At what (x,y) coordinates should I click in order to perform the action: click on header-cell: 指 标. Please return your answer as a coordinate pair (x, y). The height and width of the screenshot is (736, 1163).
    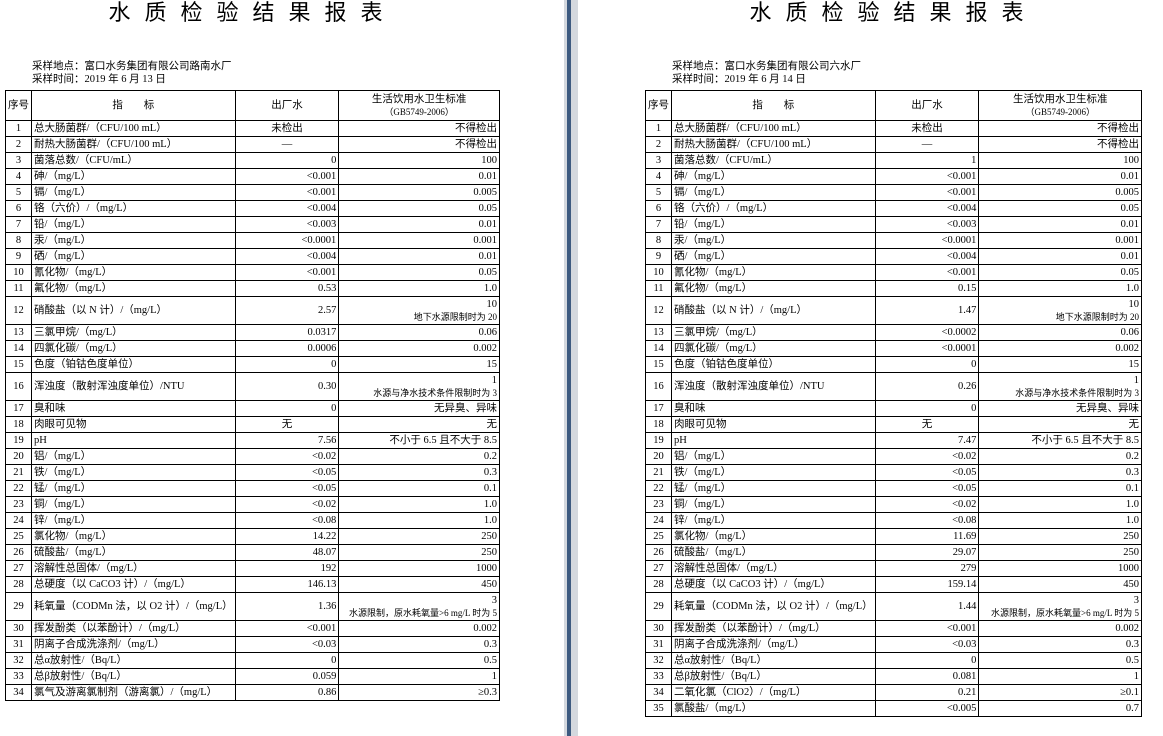
    Looking at the image, I should click on (133, 105).